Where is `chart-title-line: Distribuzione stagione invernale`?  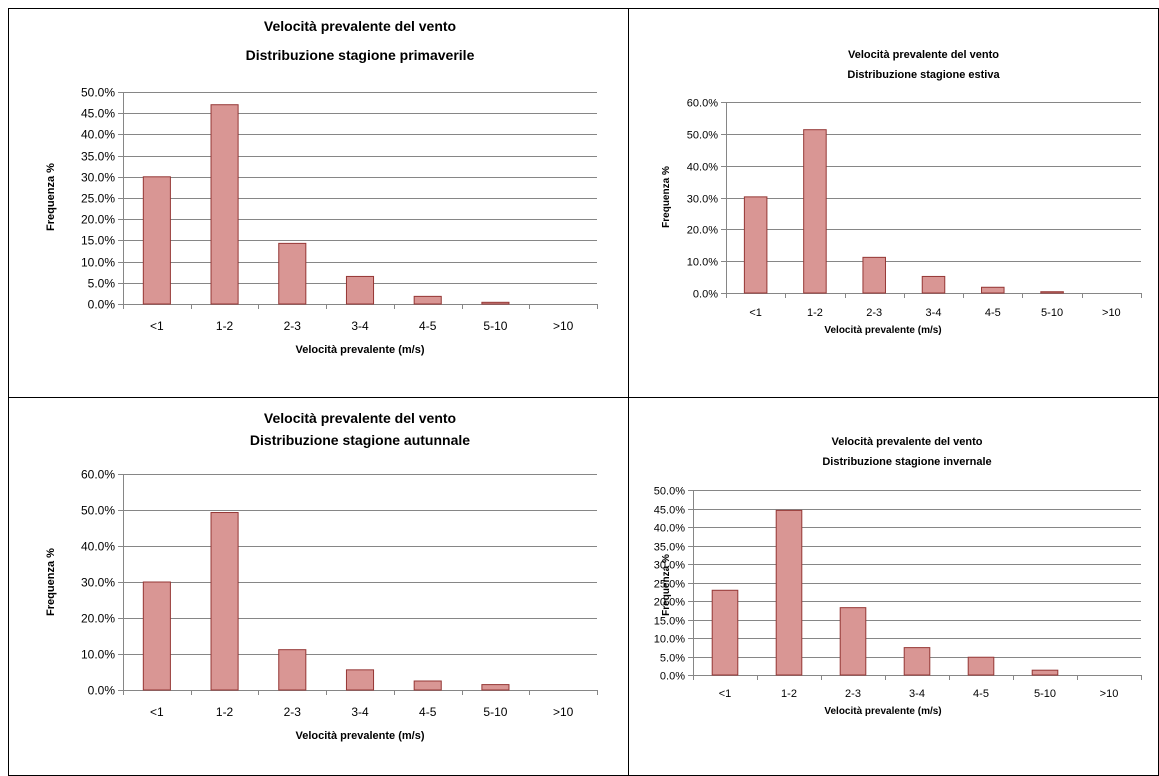
chart-title-line: Distribuzione stagione invernale is located at coordinates (906, 462).